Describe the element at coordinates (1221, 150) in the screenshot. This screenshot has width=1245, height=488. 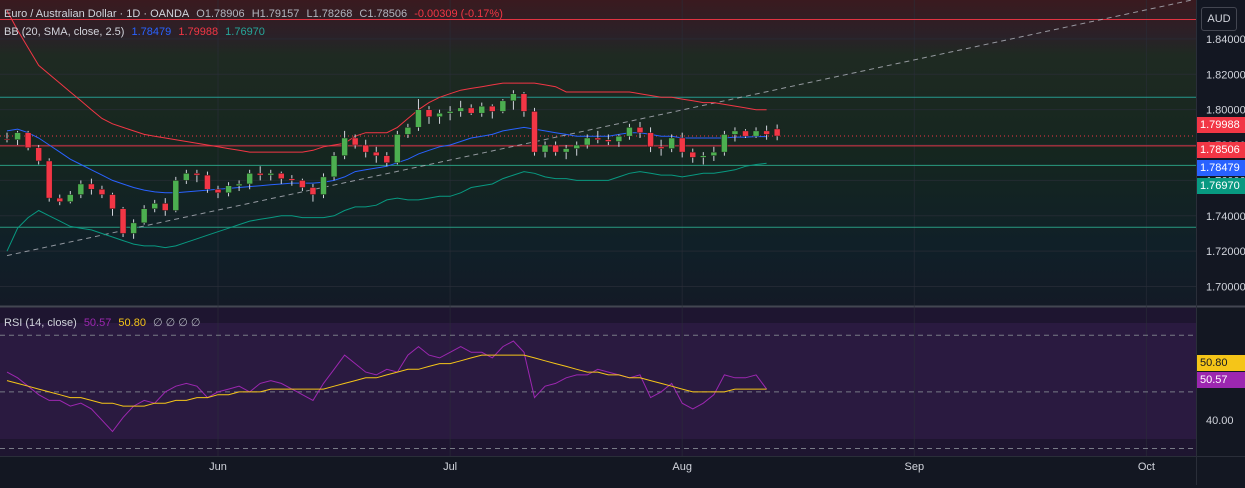
I see `close-price-label: 1.78506` at that location.